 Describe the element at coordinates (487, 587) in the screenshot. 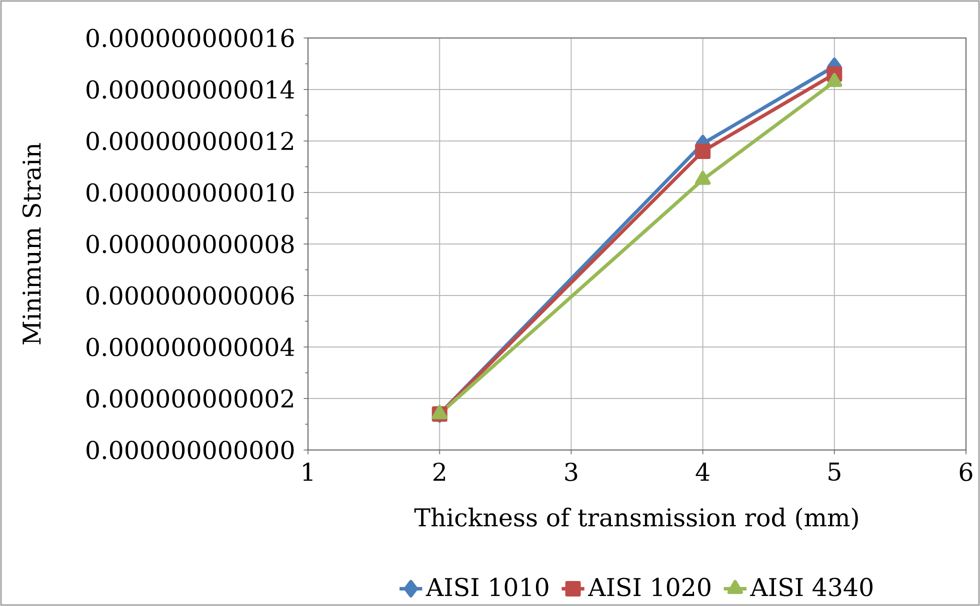

I see `legend-label: AISI 1010` at that location.